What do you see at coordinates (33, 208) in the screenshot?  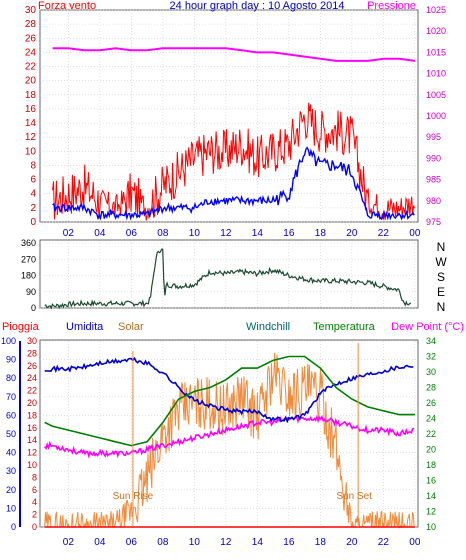 I see `wind-speed-tick-label: 2` at bounding box center [33, 208].